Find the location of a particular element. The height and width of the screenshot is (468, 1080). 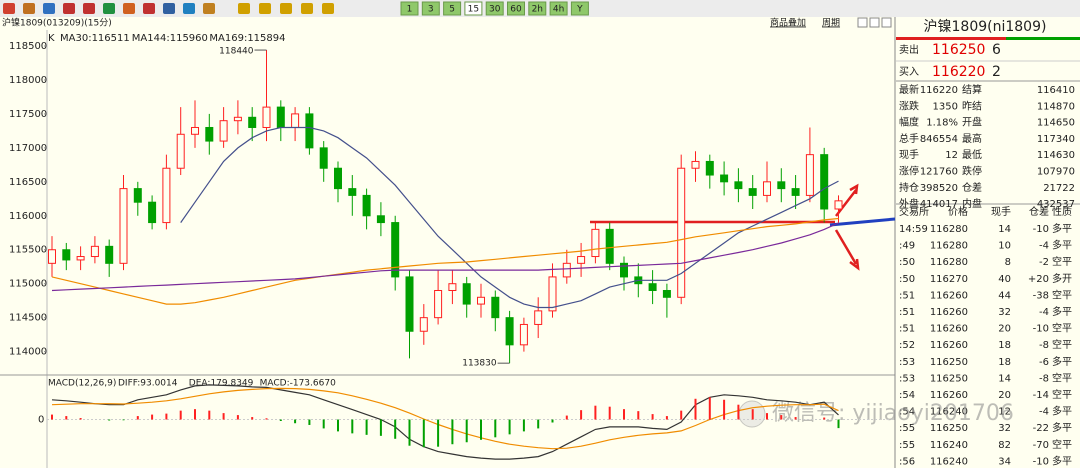

quote-value: 432537 is located at coordinates (1056, 204).